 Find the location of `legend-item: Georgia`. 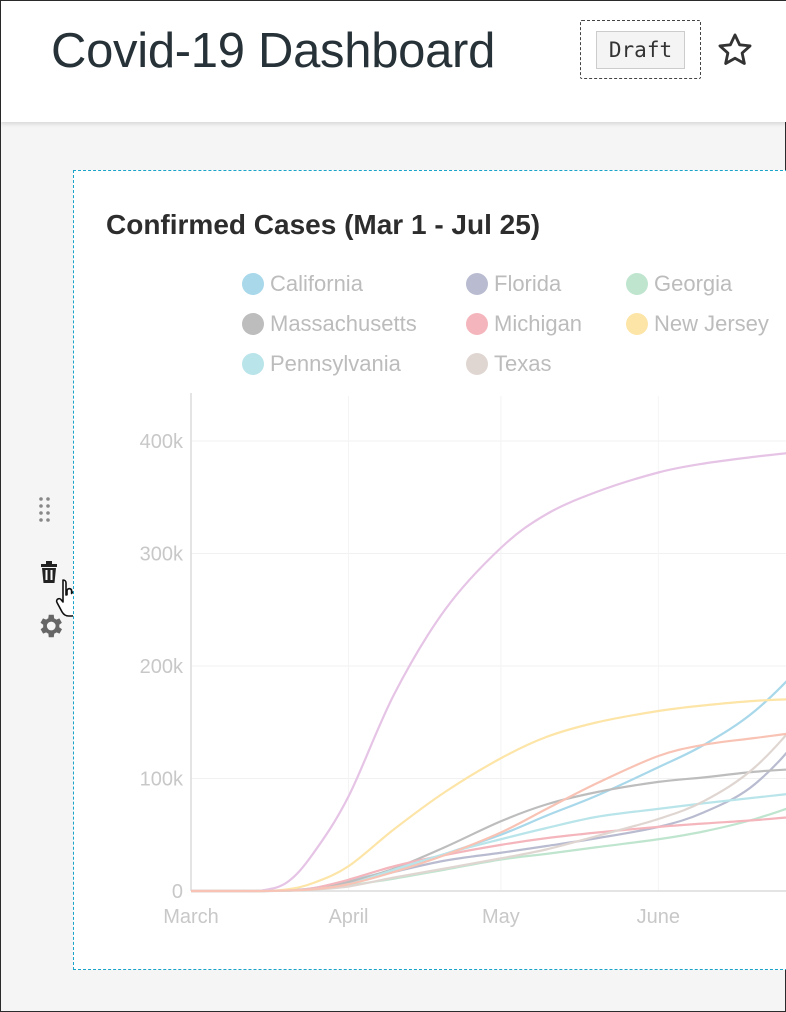

legend-item: Georgia is located at coordinates (679, 284).